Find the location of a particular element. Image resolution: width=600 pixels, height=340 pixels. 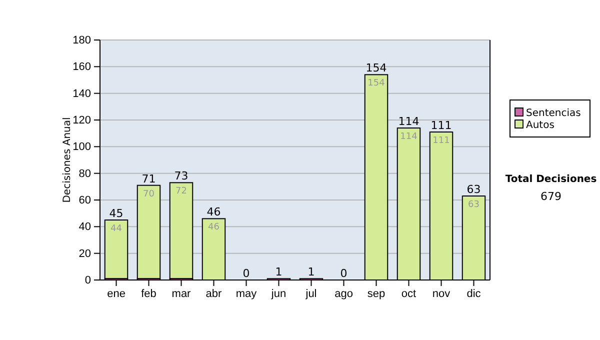

x-tick-label: dic is located at coordinates (474, 294).